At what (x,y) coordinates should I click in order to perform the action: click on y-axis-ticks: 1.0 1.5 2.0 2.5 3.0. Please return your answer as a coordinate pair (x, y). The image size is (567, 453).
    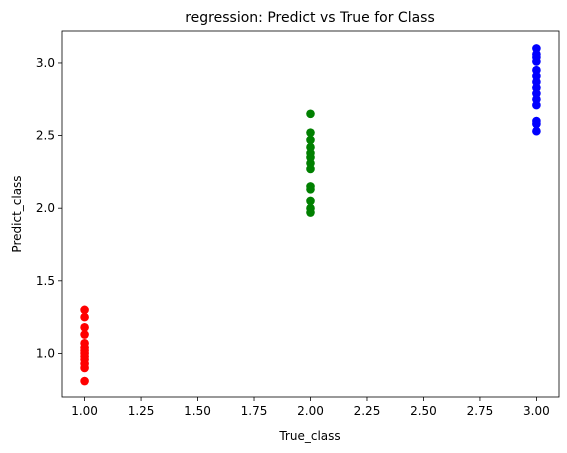
    Looking at the image, I should click on (49, 208).